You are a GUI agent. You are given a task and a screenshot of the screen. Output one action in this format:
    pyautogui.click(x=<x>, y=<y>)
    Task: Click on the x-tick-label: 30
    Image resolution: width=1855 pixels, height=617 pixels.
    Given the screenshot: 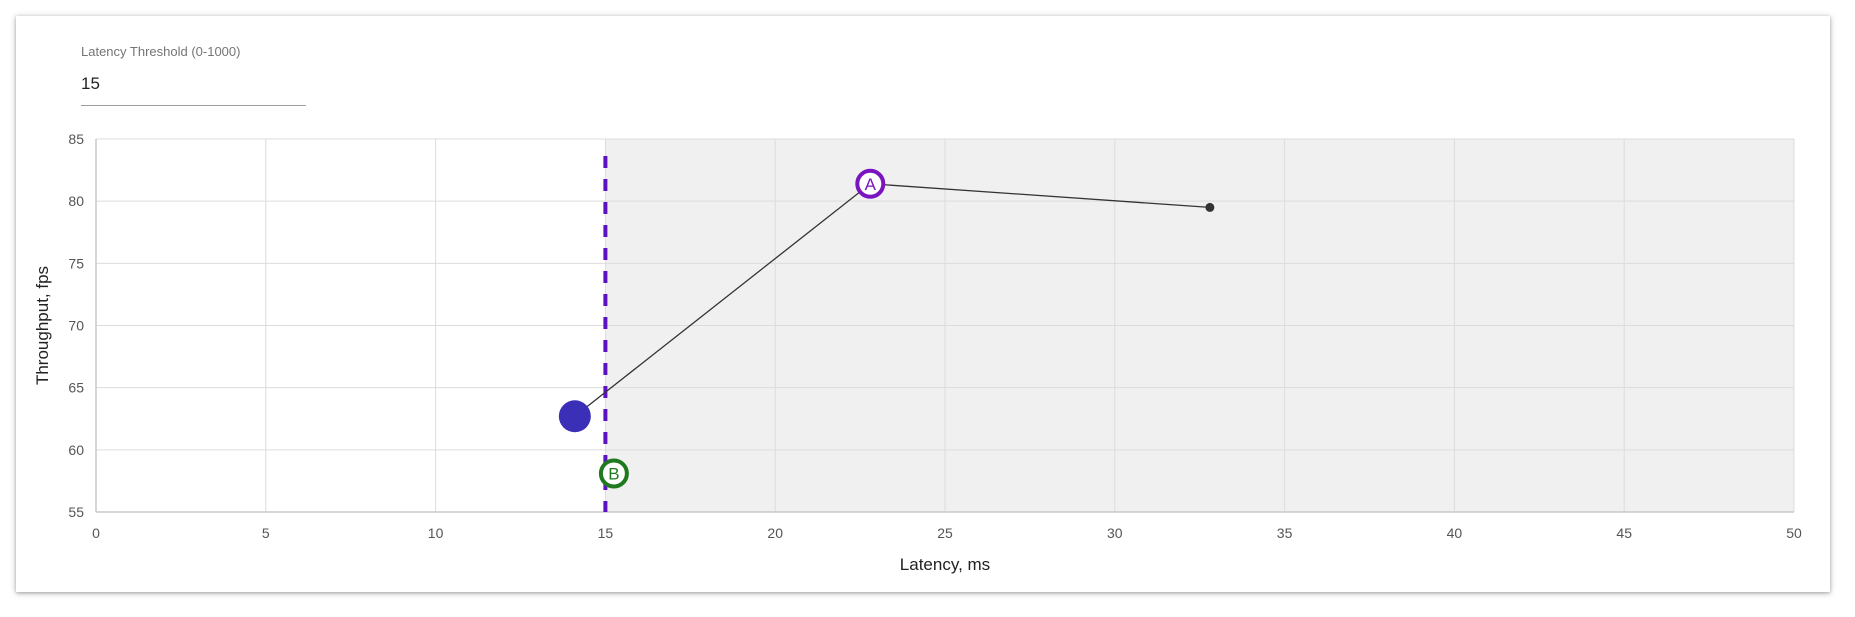 What is the action you would take?
    pyautogui.click(x=1115, y=533)
    